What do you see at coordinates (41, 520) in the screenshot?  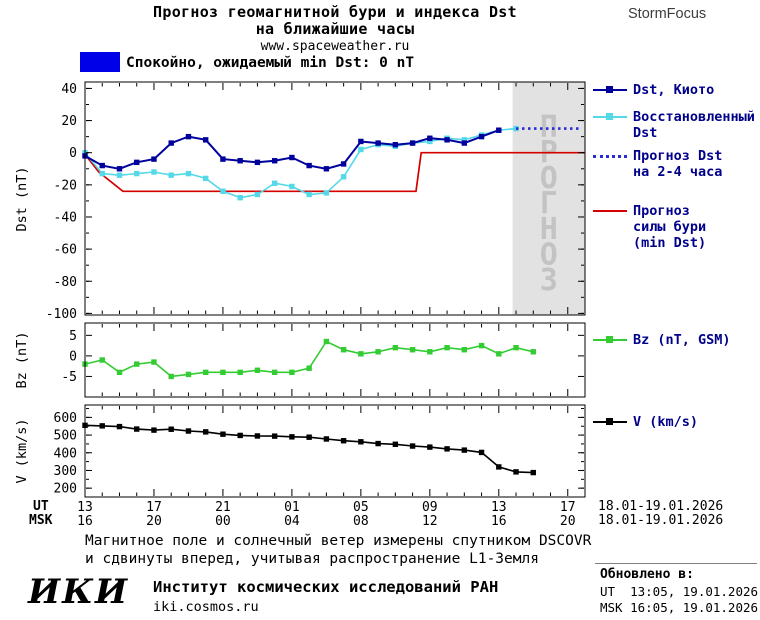 I see `msk-row-label: MSK` at bounding box center [41, 520].